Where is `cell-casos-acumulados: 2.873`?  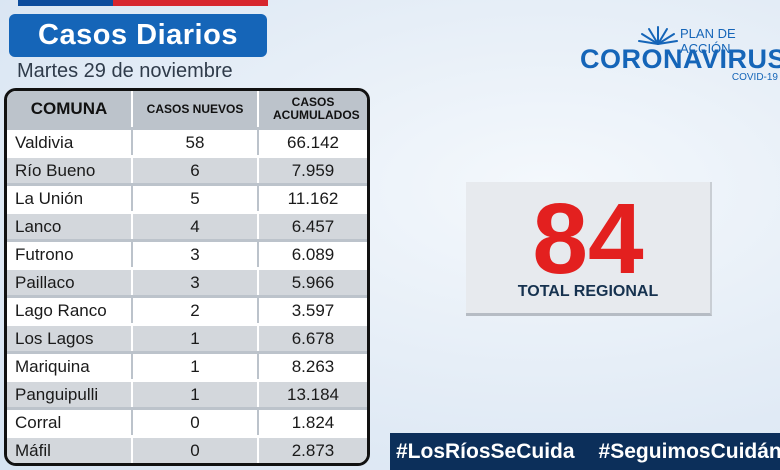
cell-casos-acumulados: 2.873 is located at coordinates (312, 449).